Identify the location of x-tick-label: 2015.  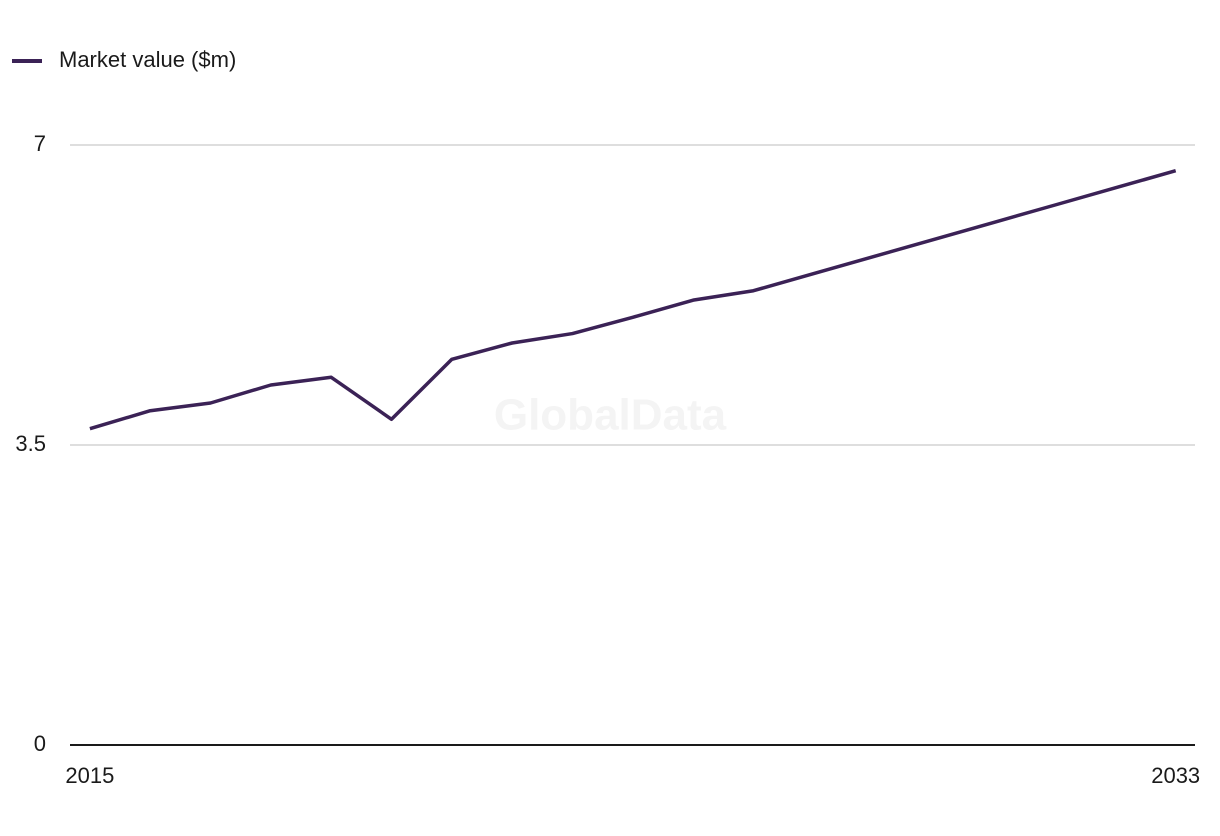
(89, 775).